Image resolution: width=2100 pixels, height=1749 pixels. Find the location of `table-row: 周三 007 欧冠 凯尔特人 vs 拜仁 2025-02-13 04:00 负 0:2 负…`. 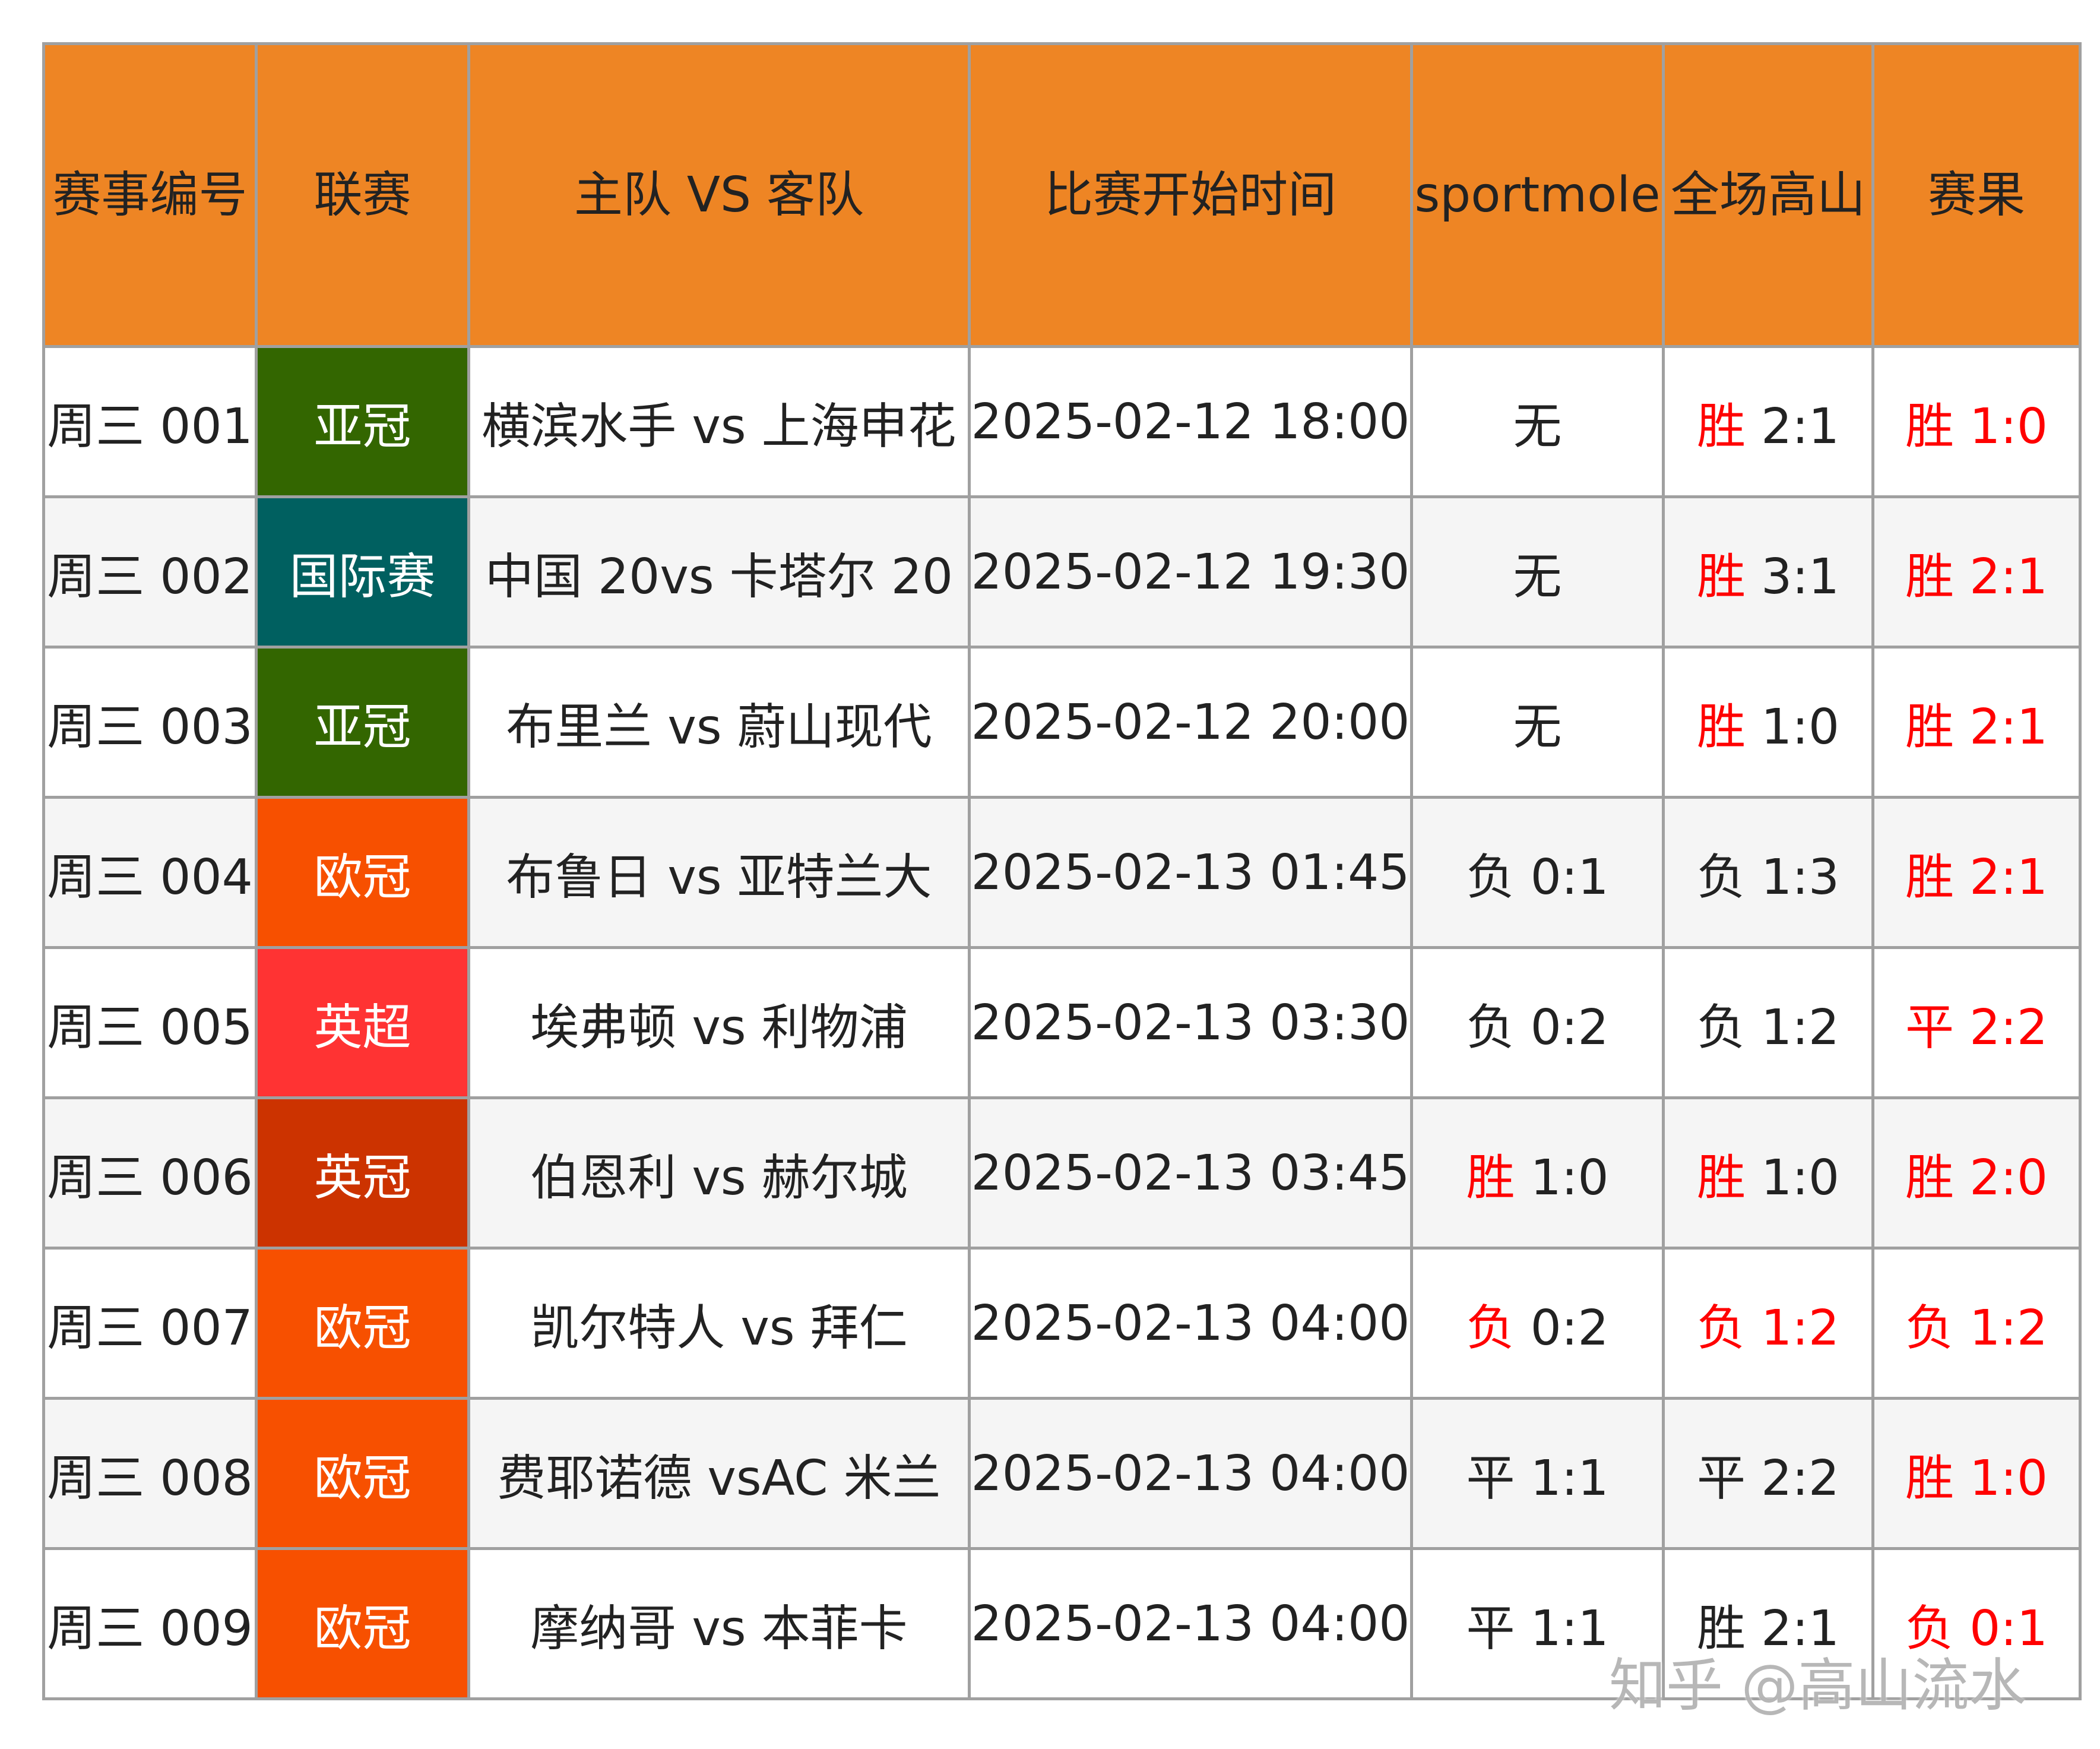

table-row: 周三 007 欧冠 凯尔特人 vs 拜仁 2025-02-13 04:00 负 0:2 负… is located at coordinates (1062, 1323).